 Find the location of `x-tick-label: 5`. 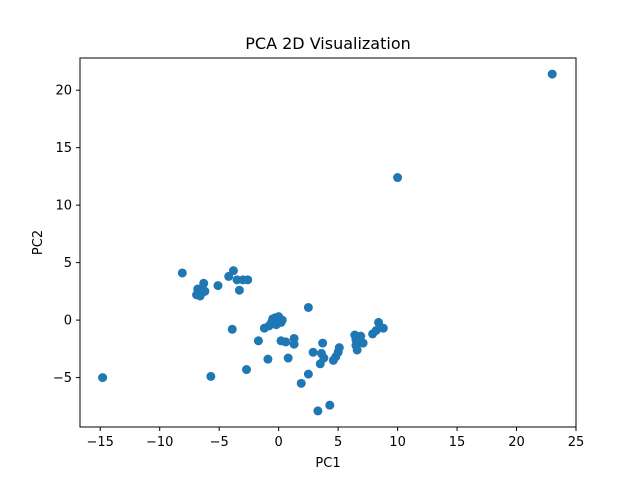

x-tick-label: 5 is located at coordinates (338, 442).